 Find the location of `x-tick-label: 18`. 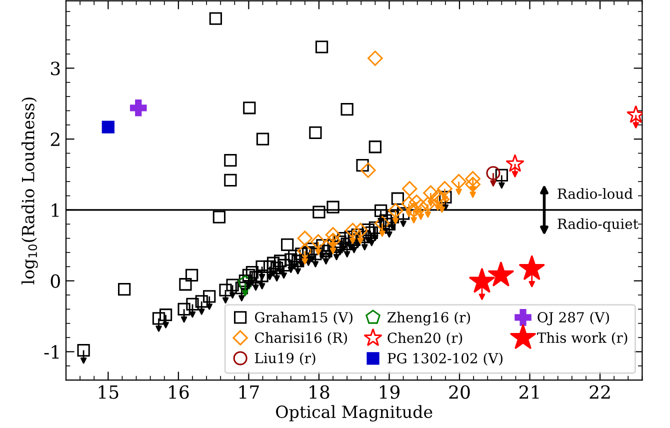

x-tick-label: 18 is located at coordinates (320, 392).